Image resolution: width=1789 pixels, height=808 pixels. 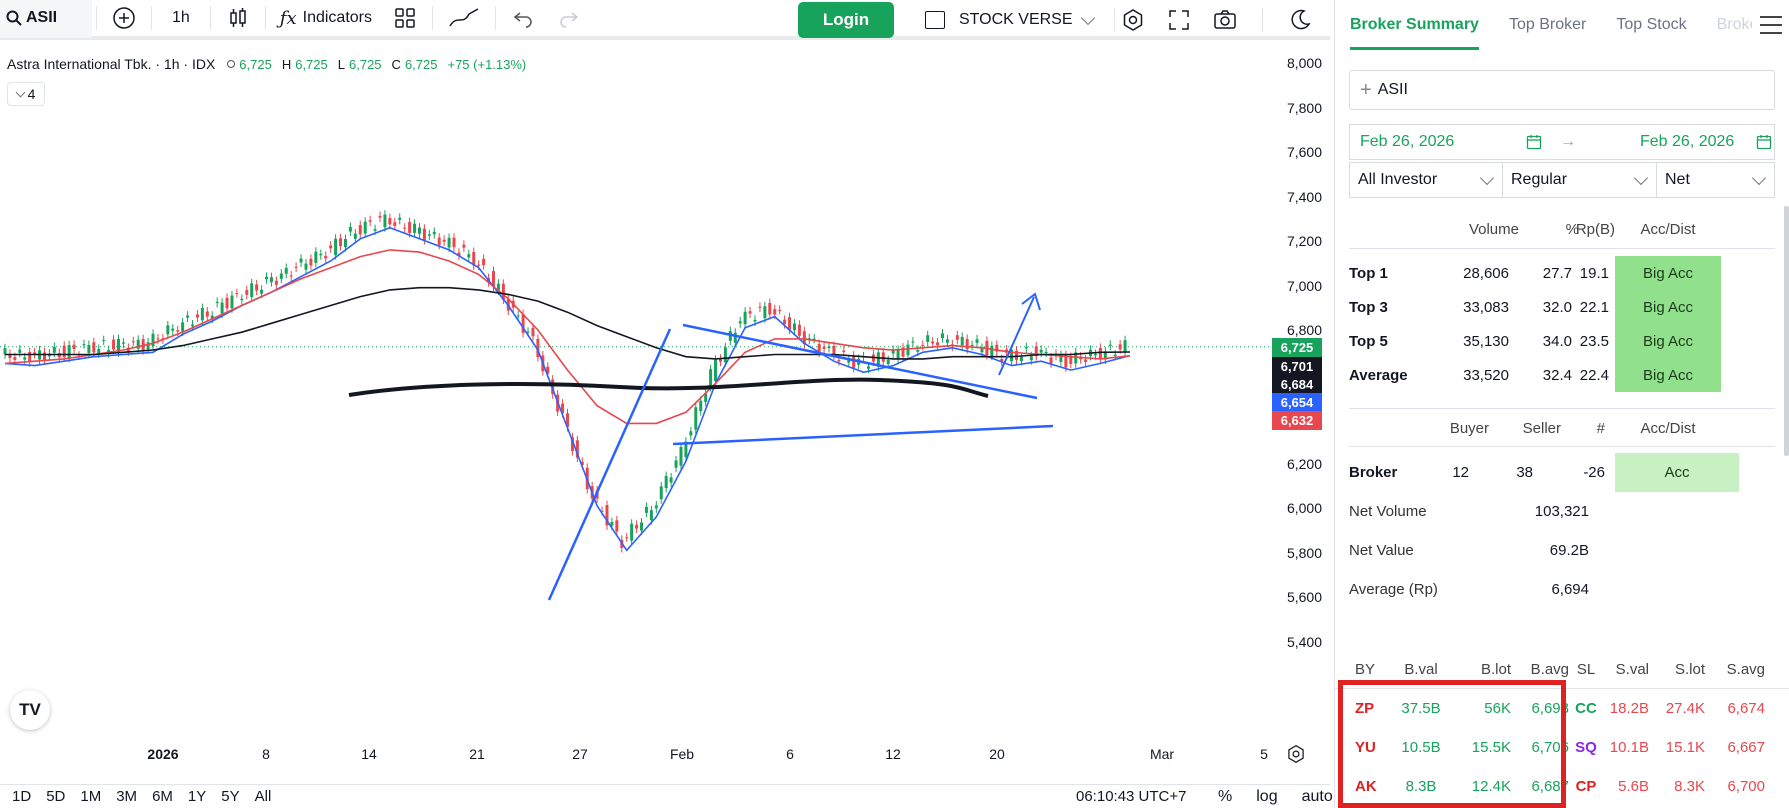 I want to click on ma-slow-line, so click(x=568, y=323).